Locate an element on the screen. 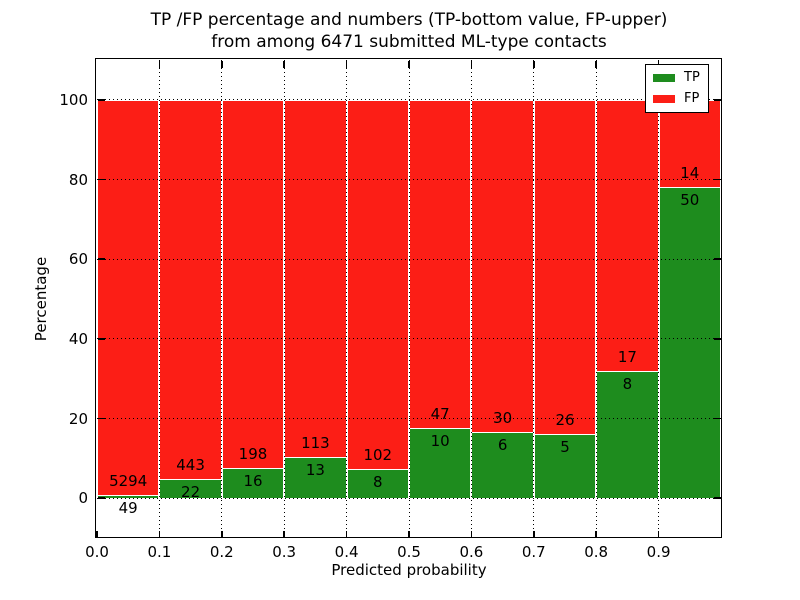  y-tick-label: 40 is located at coordinates (78, 338).